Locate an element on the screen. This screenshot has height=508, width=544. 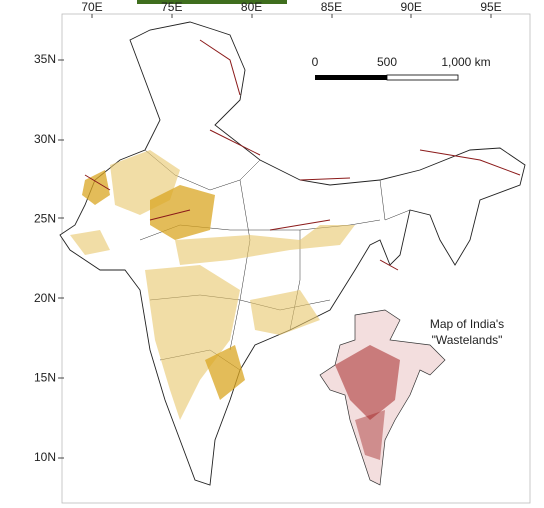
lon-tick-label: 85E is located at coordinates (331, 7).